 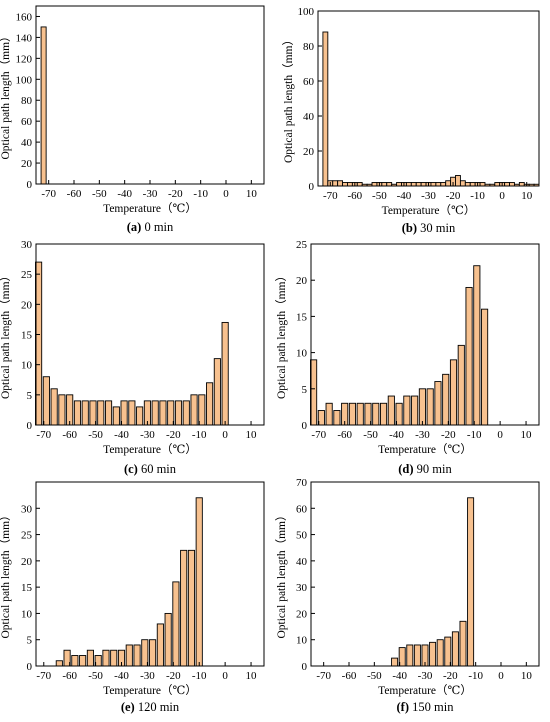 What do you see at coordinates (370, 435) in the screenshot?
I see `panel-d-x-tick-label: -50` at bounding box center [370, 435].